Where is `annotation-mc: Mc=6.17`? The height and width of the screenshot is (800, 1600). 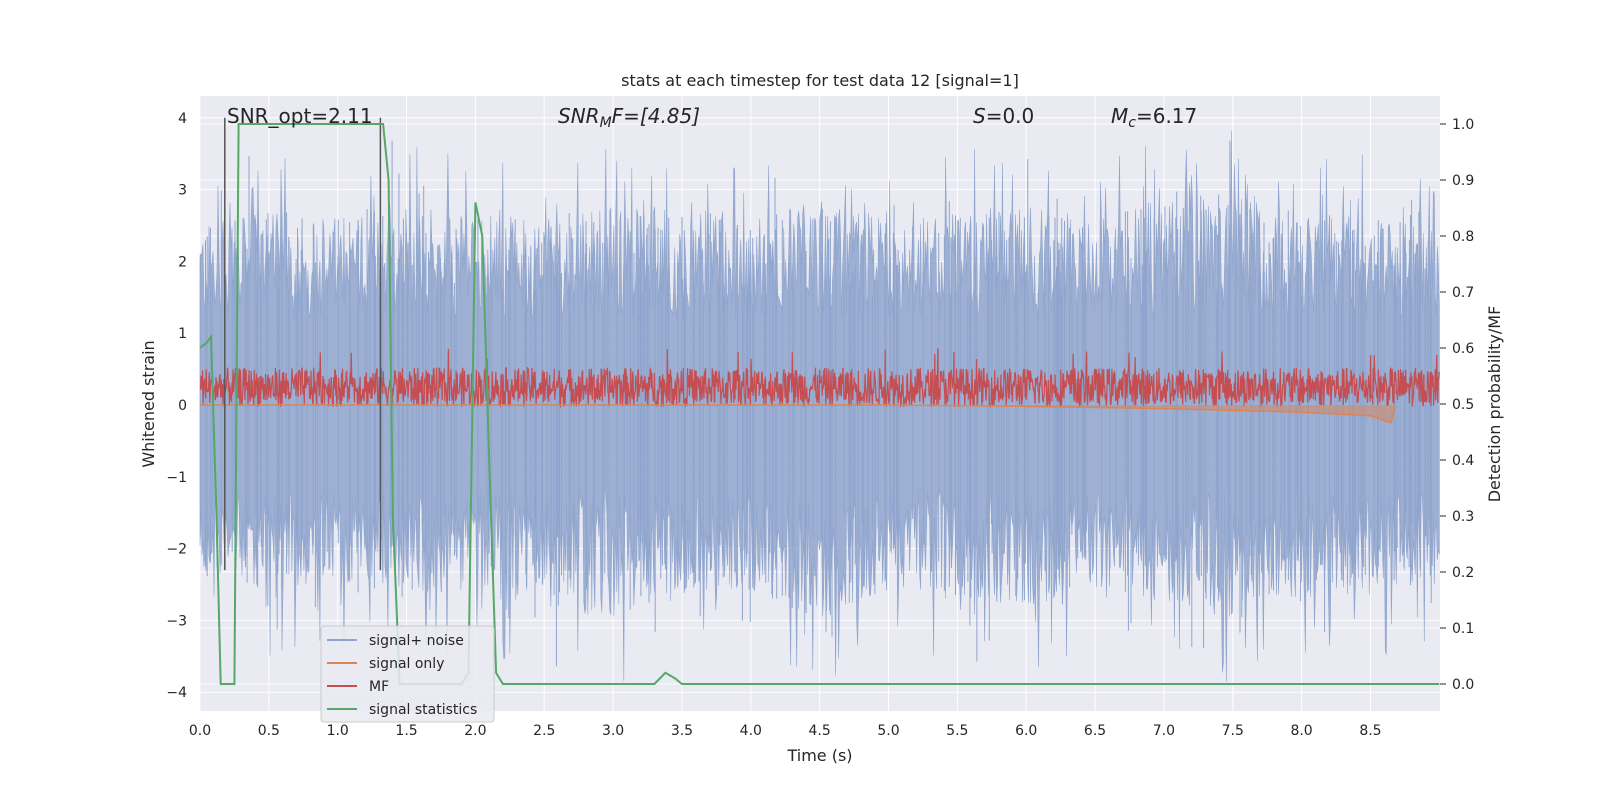
annotation-mc: Mc=6.17 is located at coordinates (1154, 117).